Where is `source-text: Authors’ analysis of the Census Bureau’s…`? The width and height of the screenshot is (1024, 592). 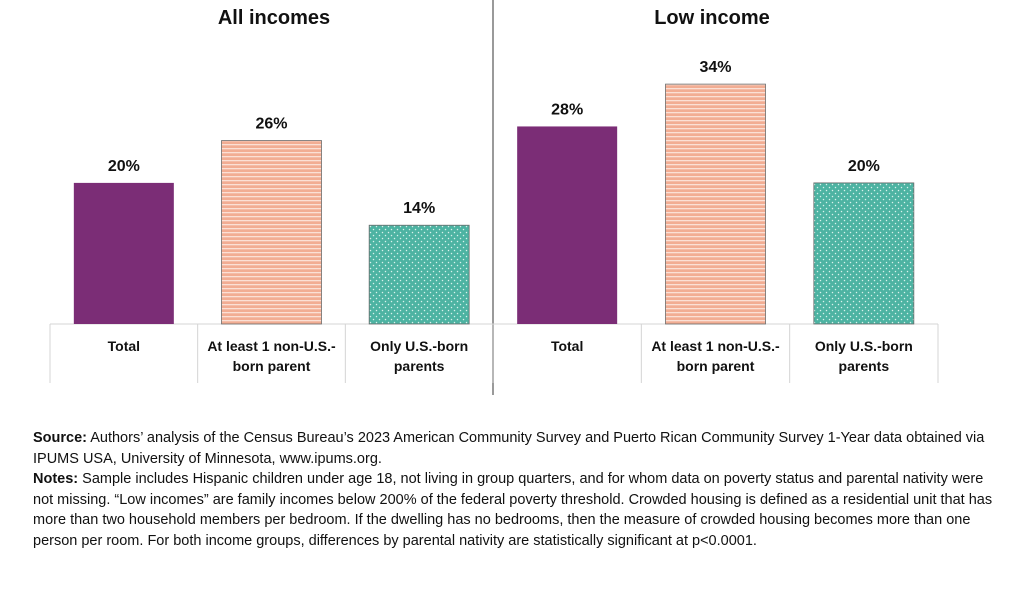
source-text: Authors’ analysis of the Census Bureau’s… is located at coordinates (509, 448).